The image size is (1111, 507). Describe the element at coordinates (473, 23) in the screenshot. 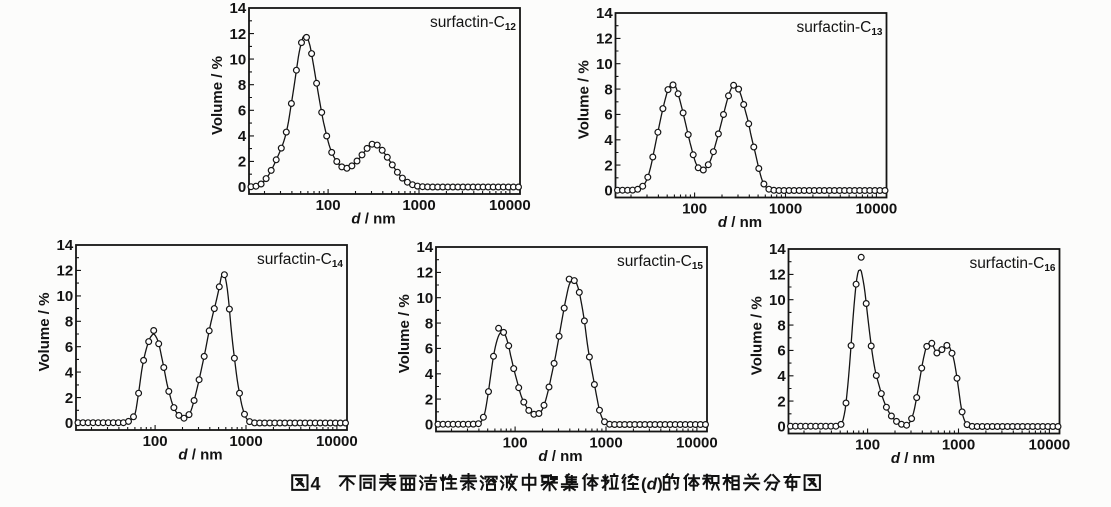

I see `svg-text: surfactin-C12` at that location.